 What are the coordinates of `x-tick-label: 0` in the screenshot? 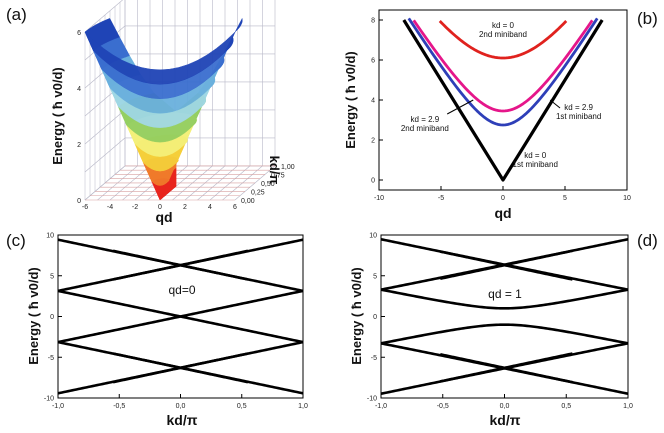 It's located at (503, 198).